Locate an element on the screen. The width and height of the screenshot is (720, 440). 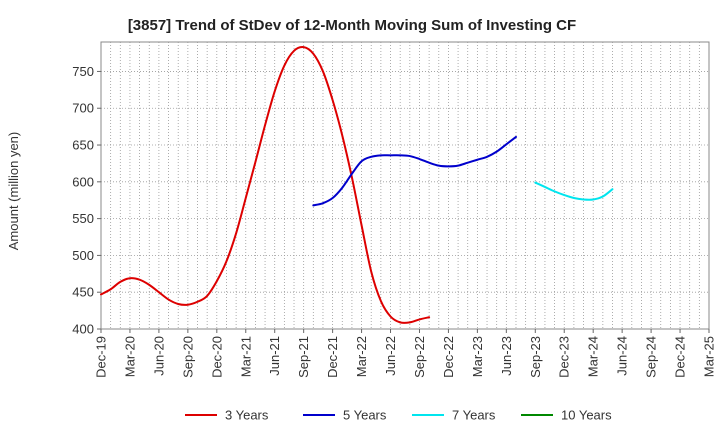
x-tick-label: Sep-23 is located at coordinates (535, 357).